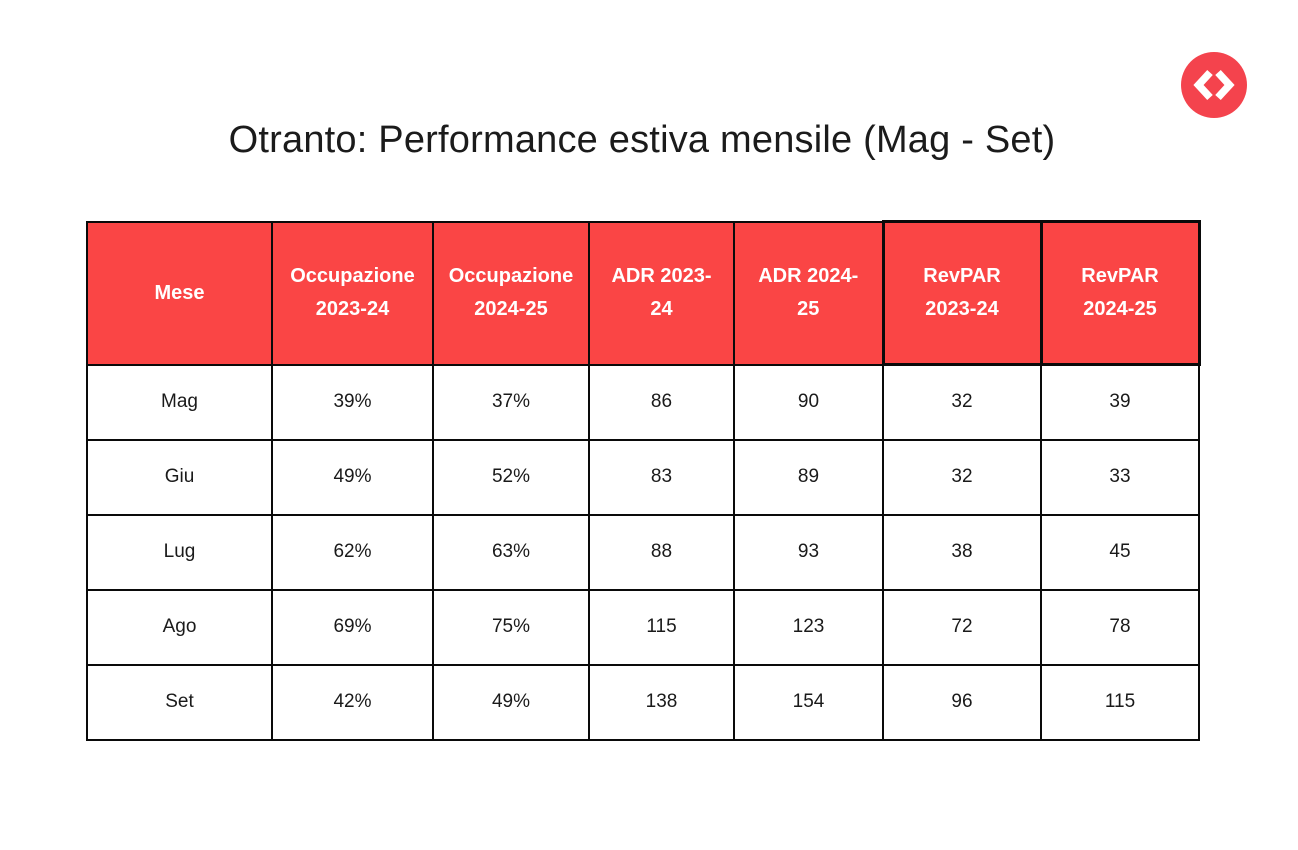 This screenshot has width=1298, height=850. I want to click on col-header-label: RevPAR 2024-25, so click(1120, 292).